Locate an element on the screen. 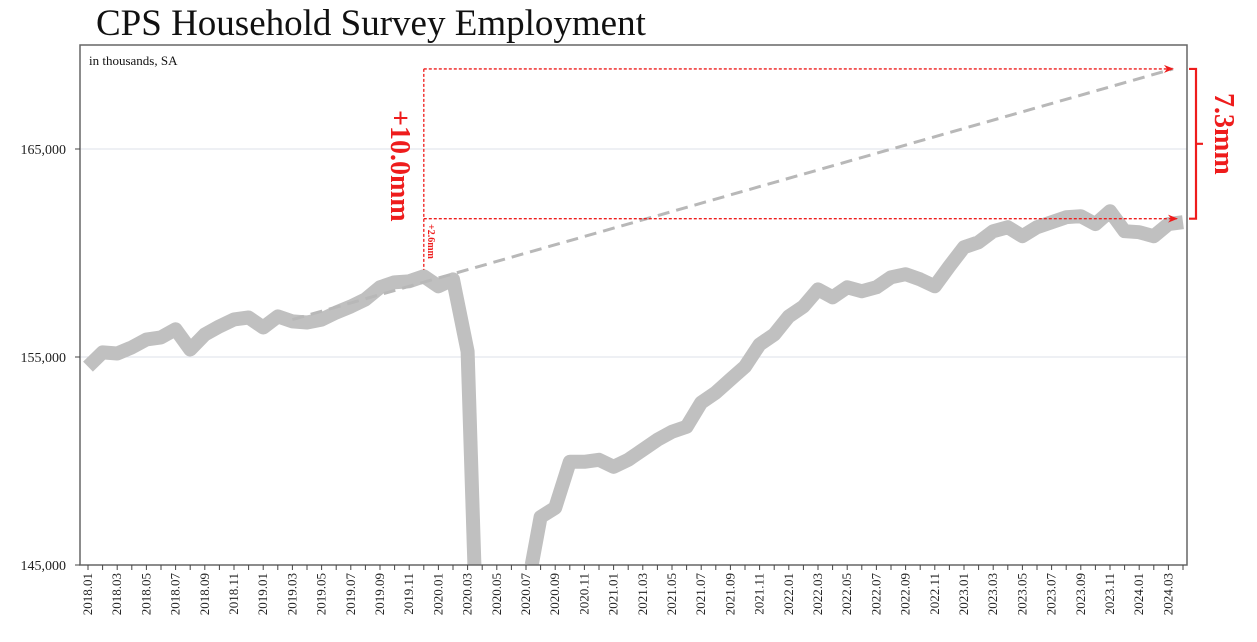  x-tick-label: 2021.03 is located at coordinates (642, 594).